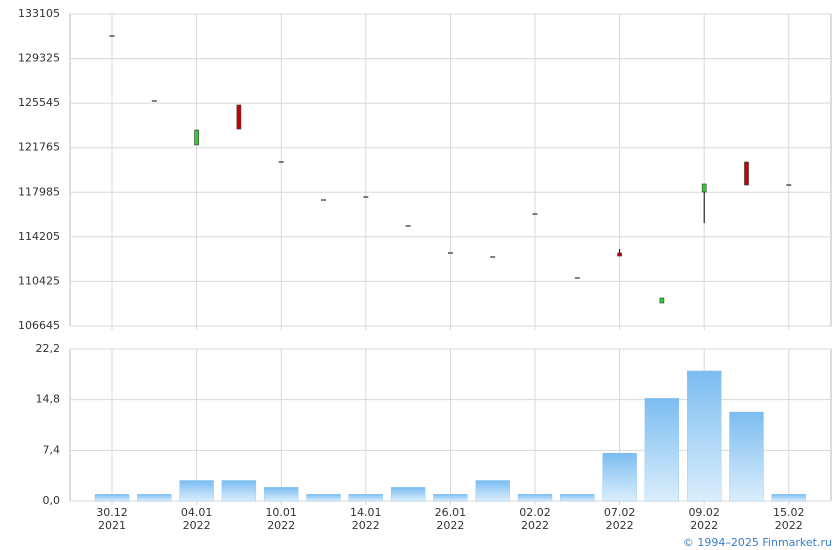 The image size is (840, 550). Describe the element at coordinates (112, 512) in the screenshot. I see `x-tick-label: 30.12` at that location.